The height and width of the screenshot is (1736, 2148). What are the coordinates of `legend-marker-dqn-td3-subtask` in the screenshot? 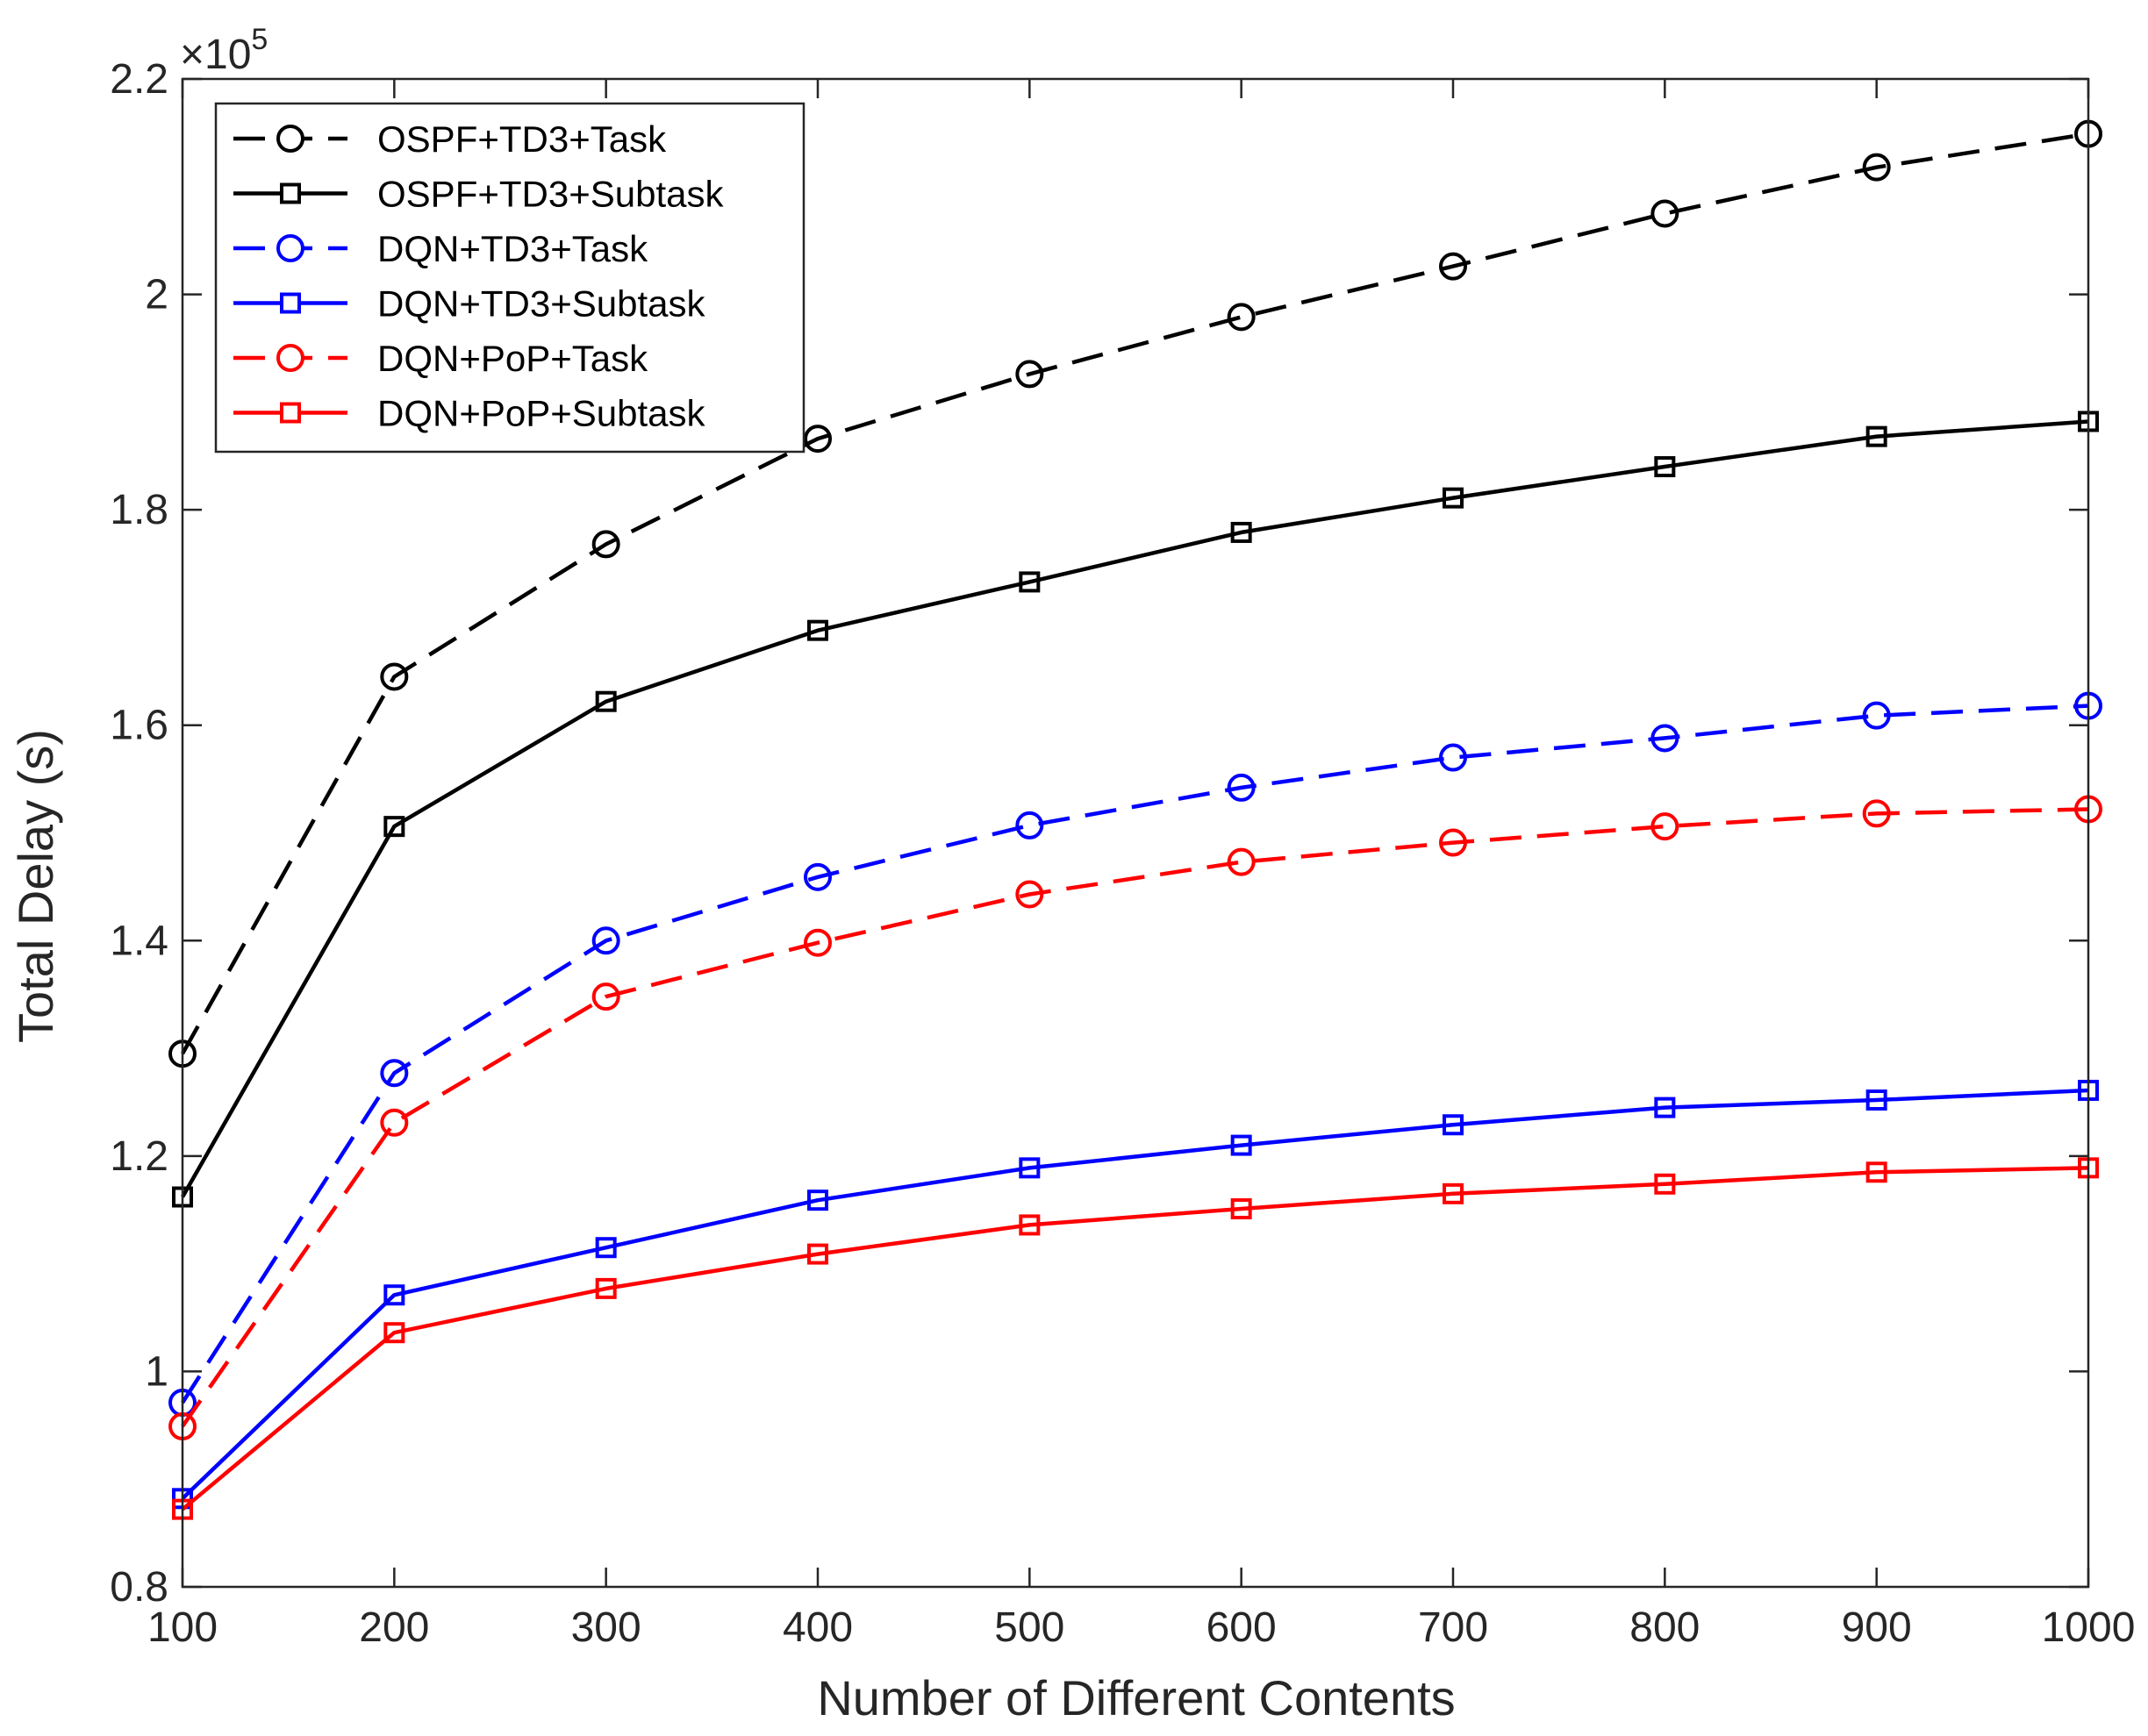 It's located at (290, 303).